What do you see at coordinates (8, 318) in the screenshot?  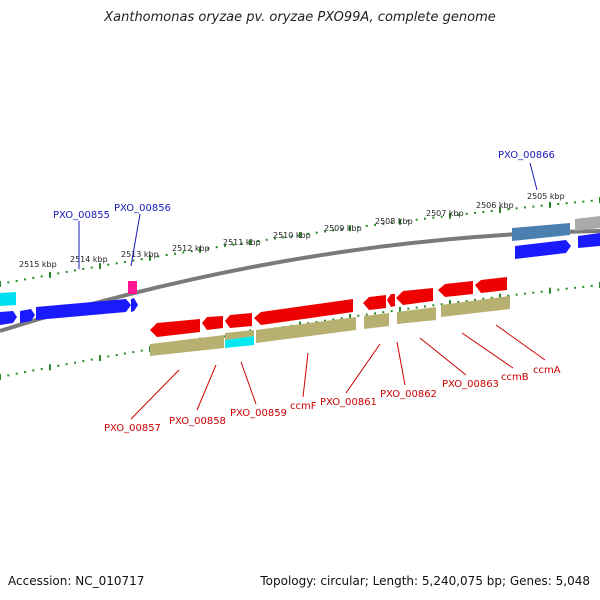 I see `forward-gene-left-blue` at bounding box center [8, 318].